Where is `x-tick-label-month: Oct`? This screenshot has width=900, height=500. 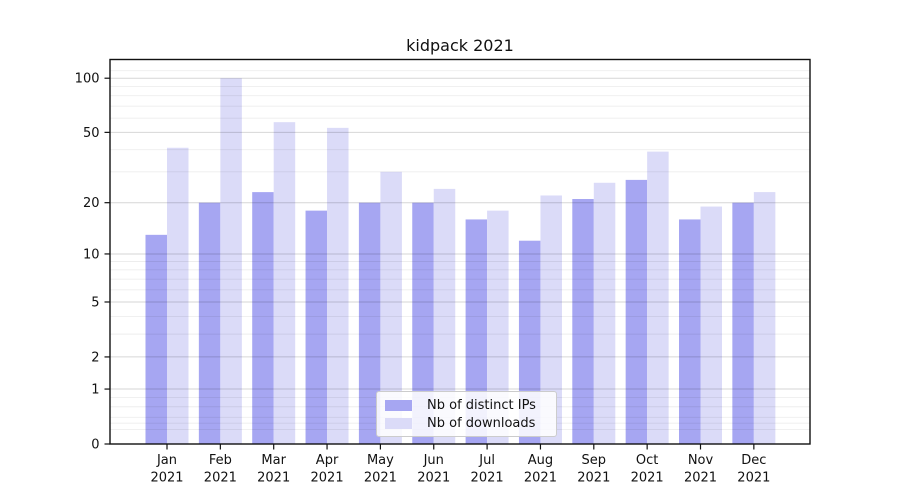 x-tick-label-month: Oct is located at coordinates (647, 460).